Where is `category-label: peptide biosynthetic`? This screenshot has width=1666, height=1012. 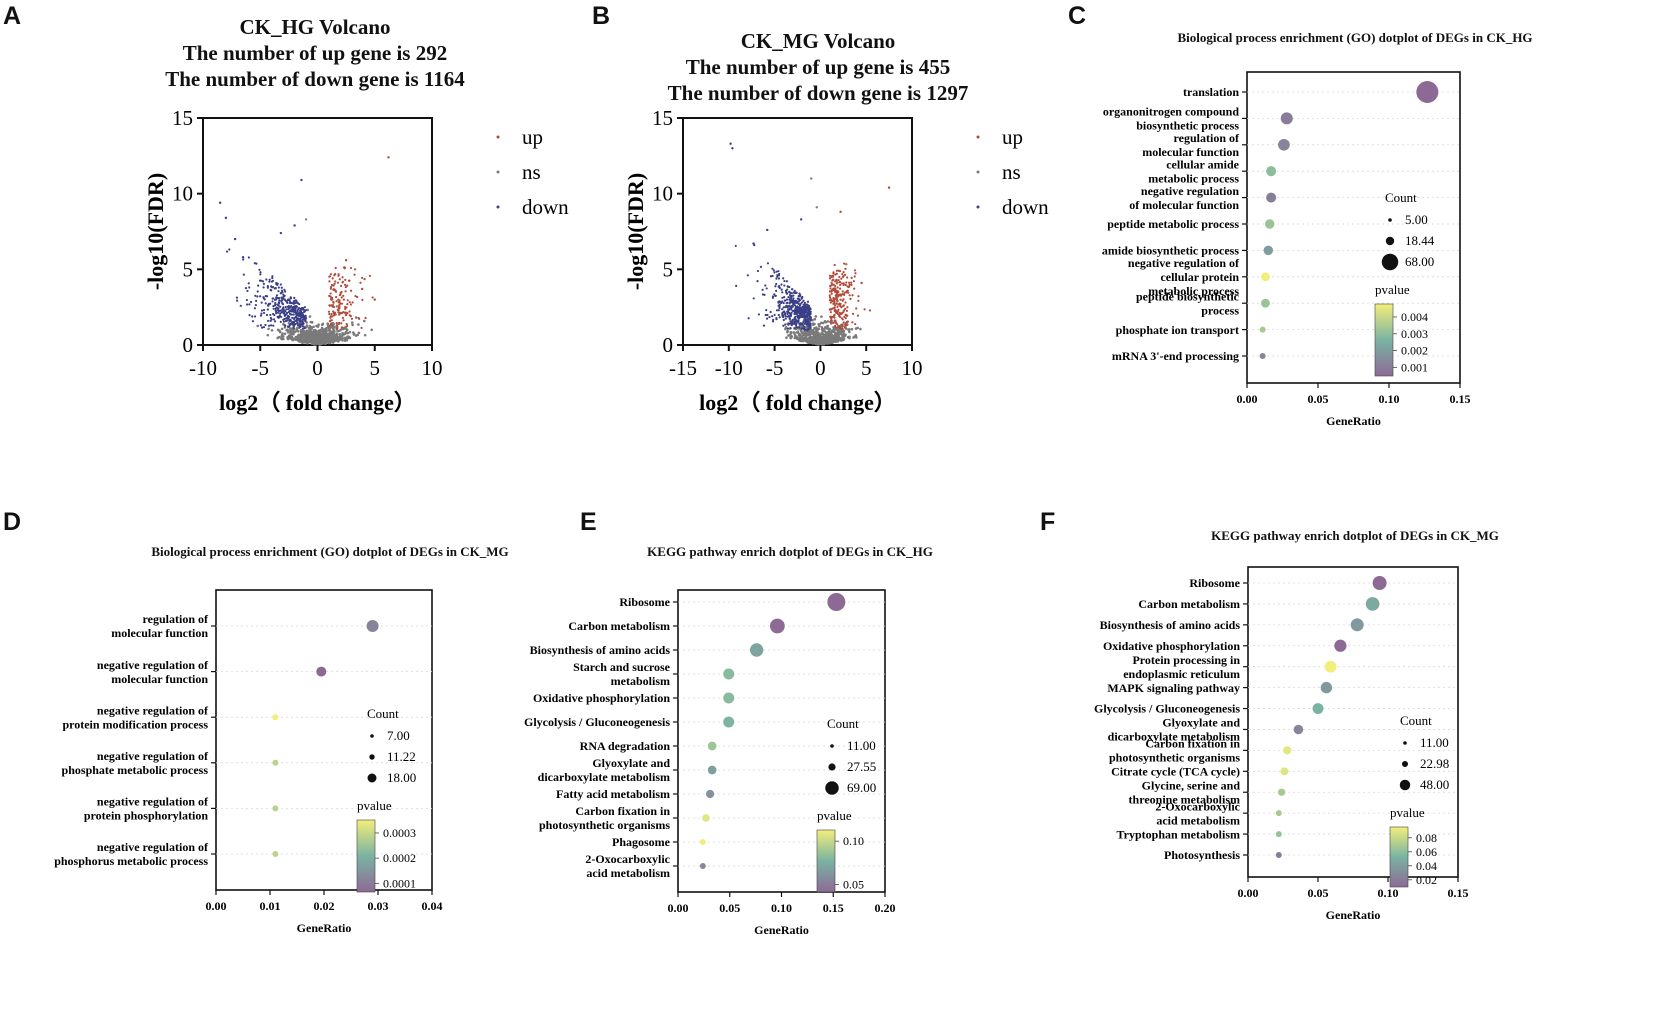
category-label: peptide biosynthetic is located at coordinates (1188, 296).